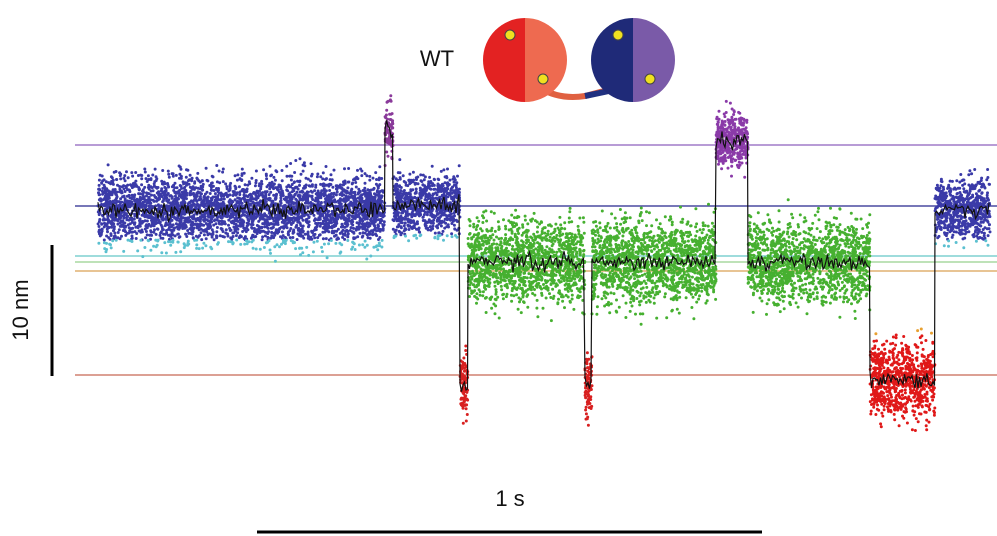  I want to click on scale-label-y: 10 nm, so click(20, 309).